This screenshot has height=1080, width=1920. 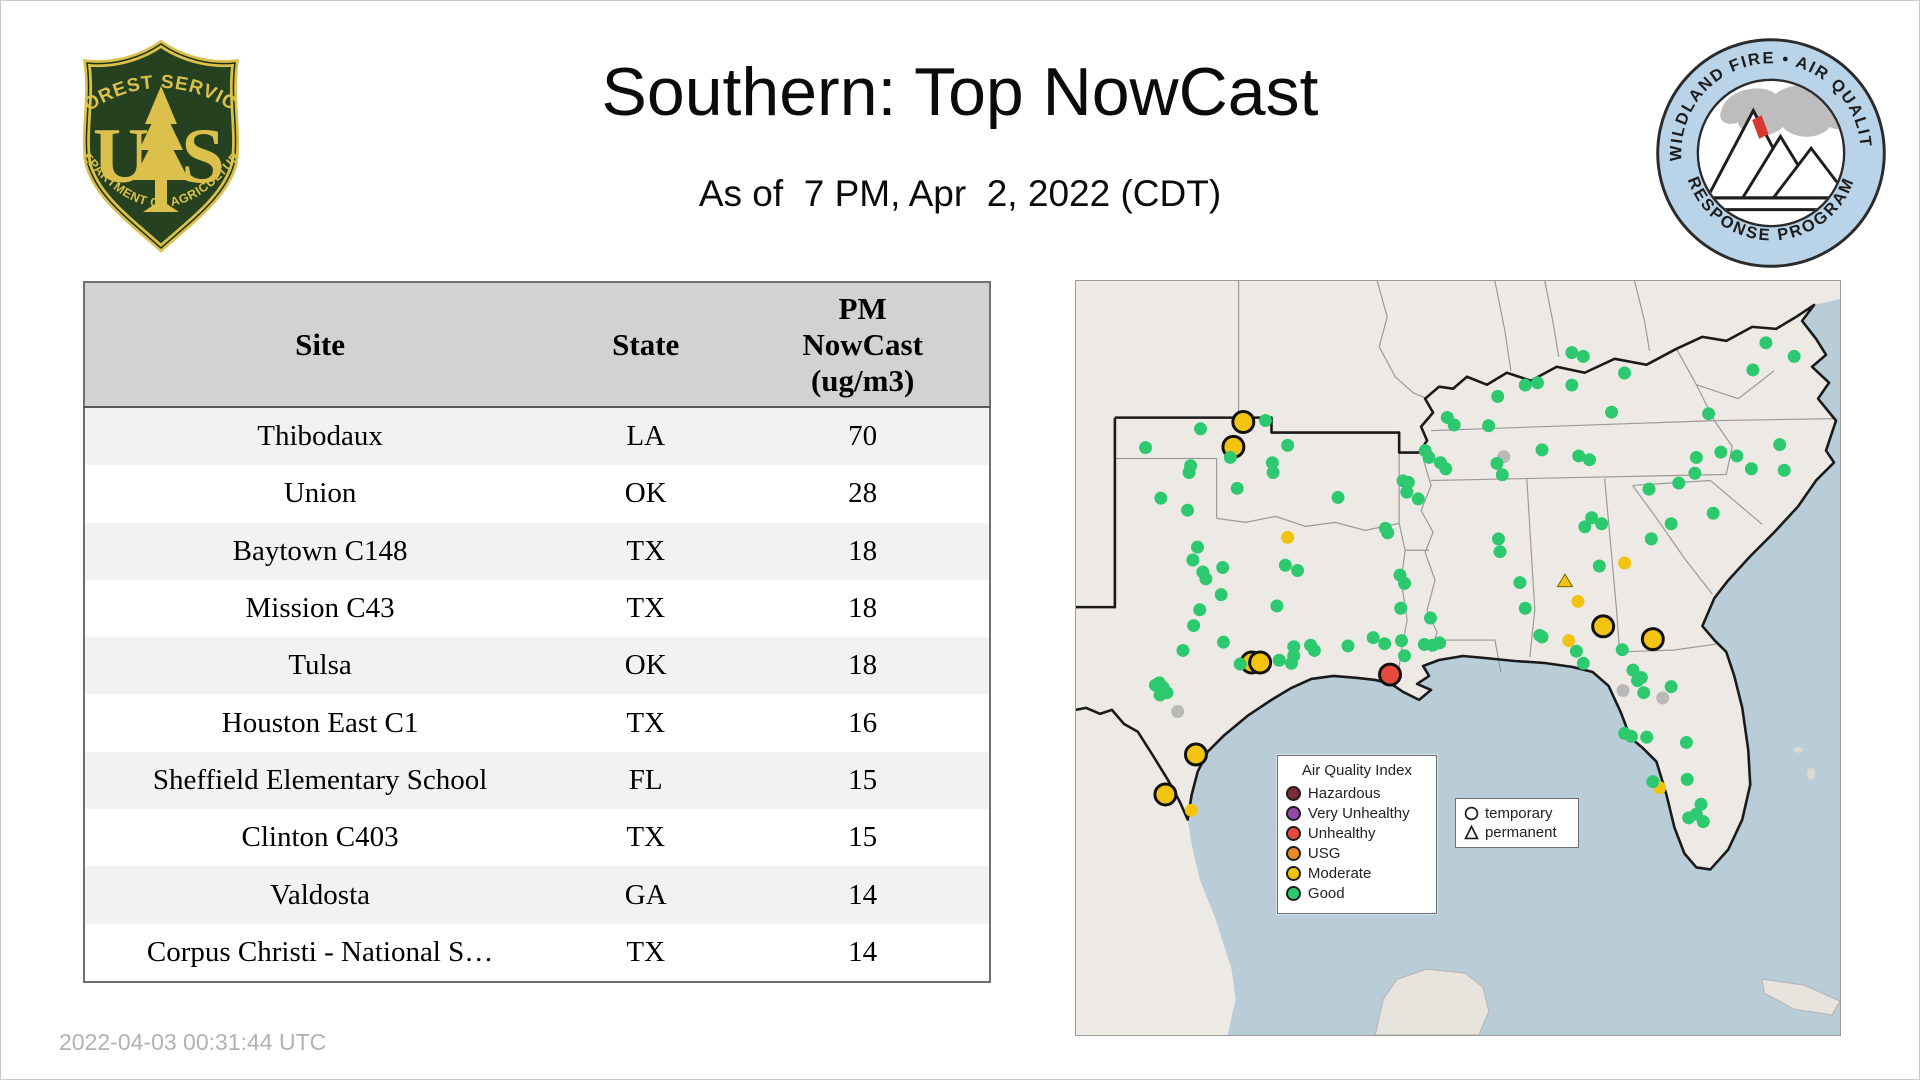 I want to click on legend-item: Hazardous, so click(x=1356, y=793).